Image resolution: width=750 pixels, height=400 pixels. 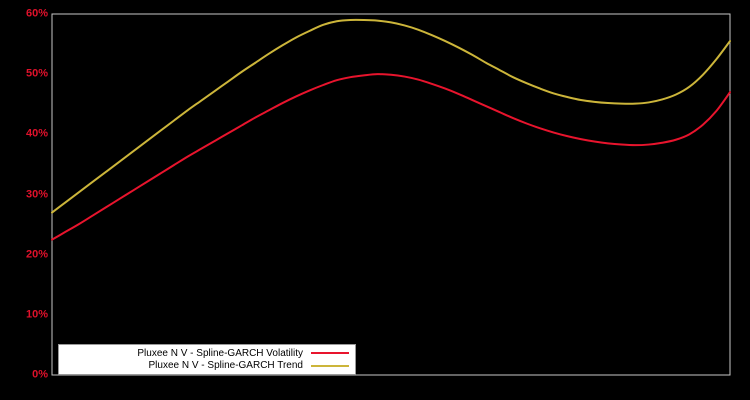 I want to click on y-axis-tick-label: 20%, so click(x=36, y=254).